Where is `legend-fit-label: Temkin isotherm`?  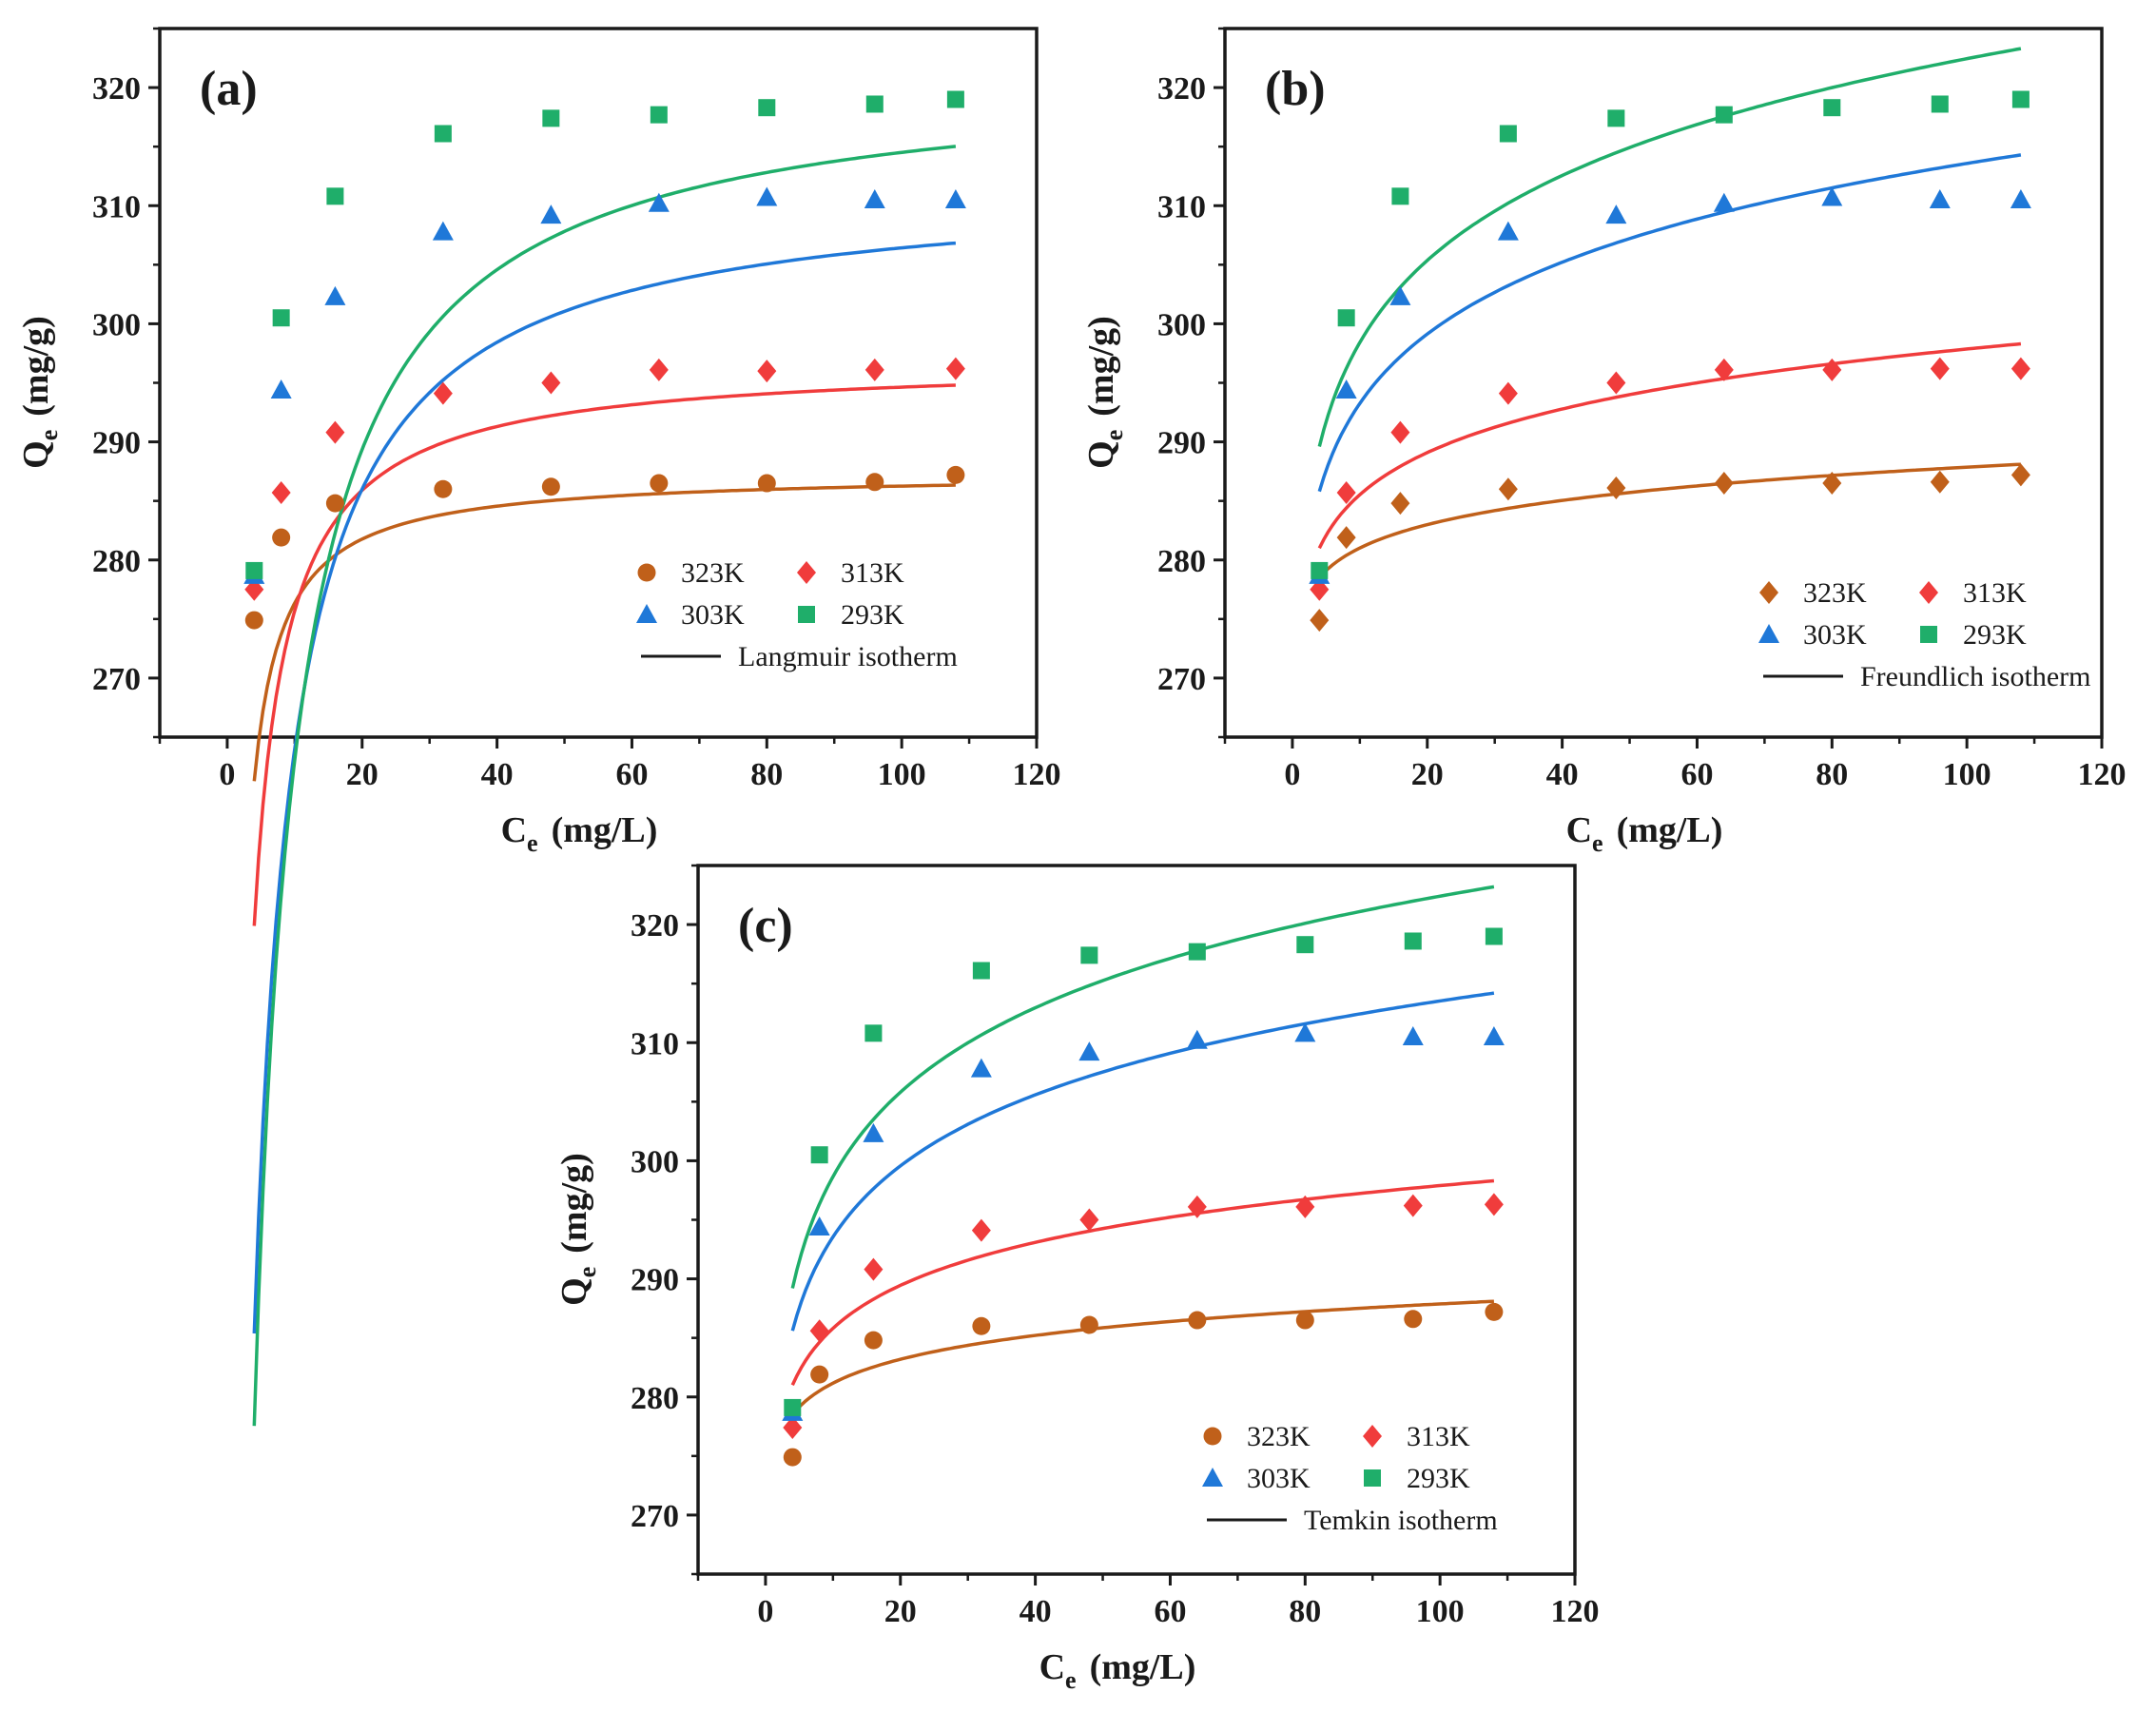
legend-fit-label: Temkin isotherm is located at coordinates (1401, 1520).